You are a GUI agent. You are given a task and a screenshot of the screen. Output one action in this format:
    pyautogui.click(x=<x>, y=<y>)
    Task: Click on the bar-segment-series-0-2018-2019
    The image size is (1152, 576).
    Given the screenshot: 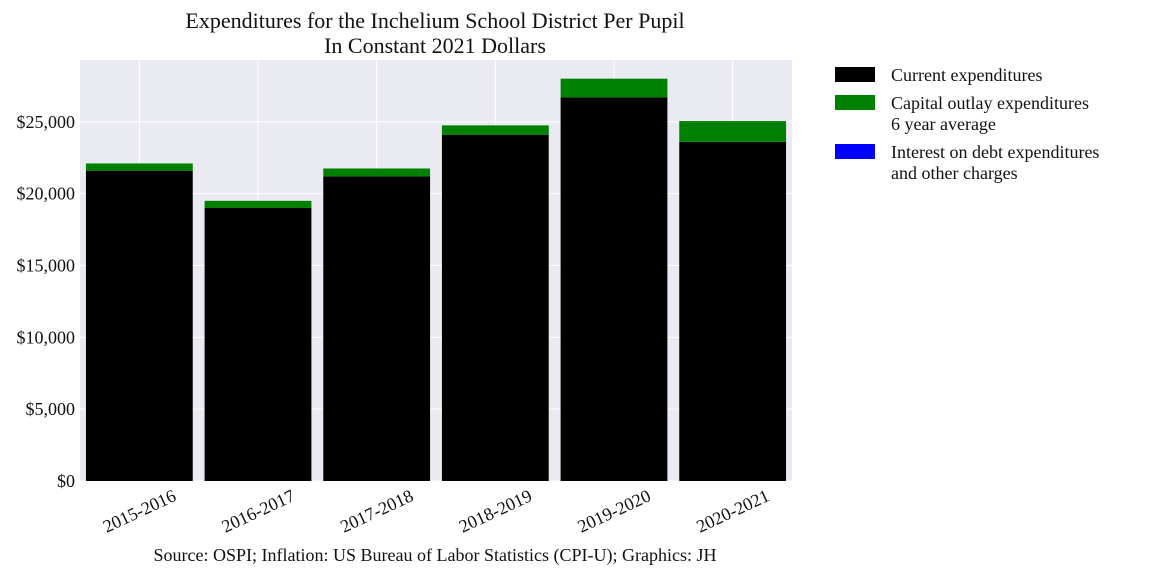 What is the action you would take?
    pyautogui.click(x=495, y=307)
    